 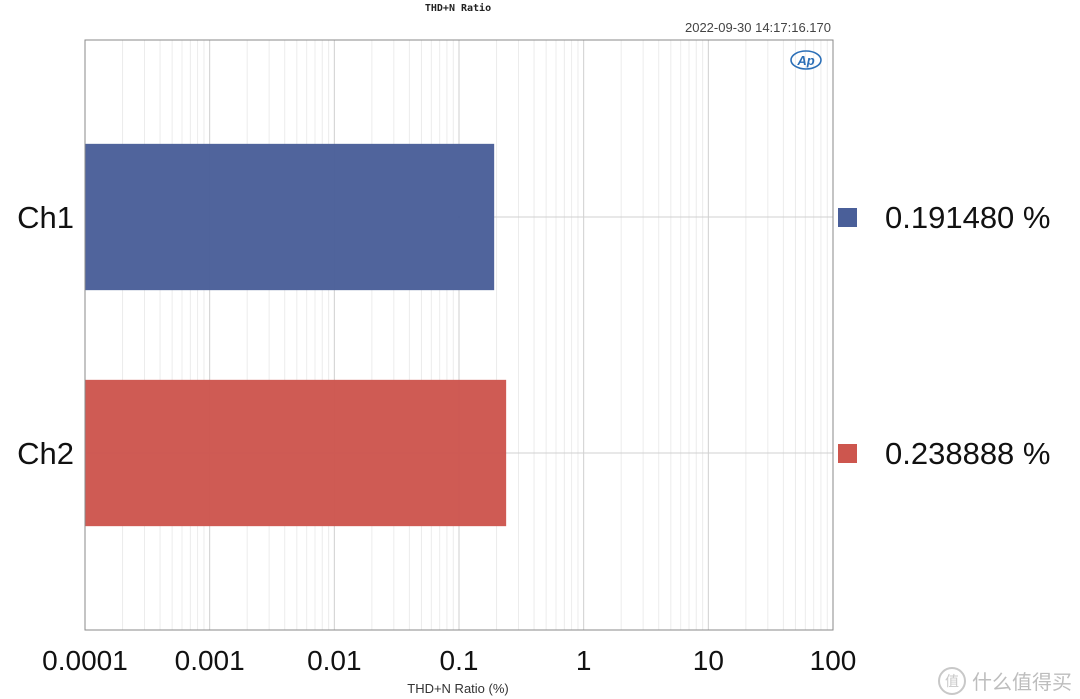 I want to click on legend: 0.191480 % 0.238888 %, so click(x=944, y=335).